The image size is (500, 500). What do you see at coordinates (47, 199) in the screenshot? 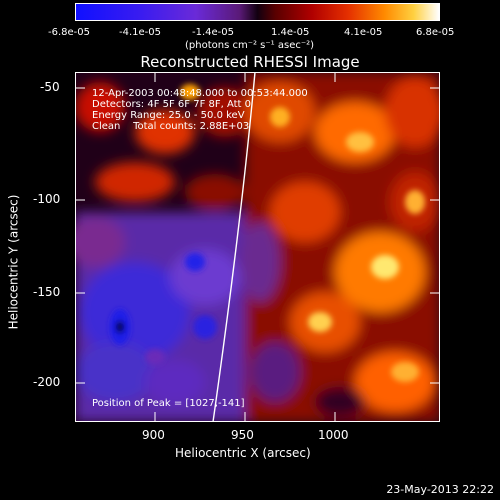
I see `y-tick-label: -100` at bounding box center [47, 199].